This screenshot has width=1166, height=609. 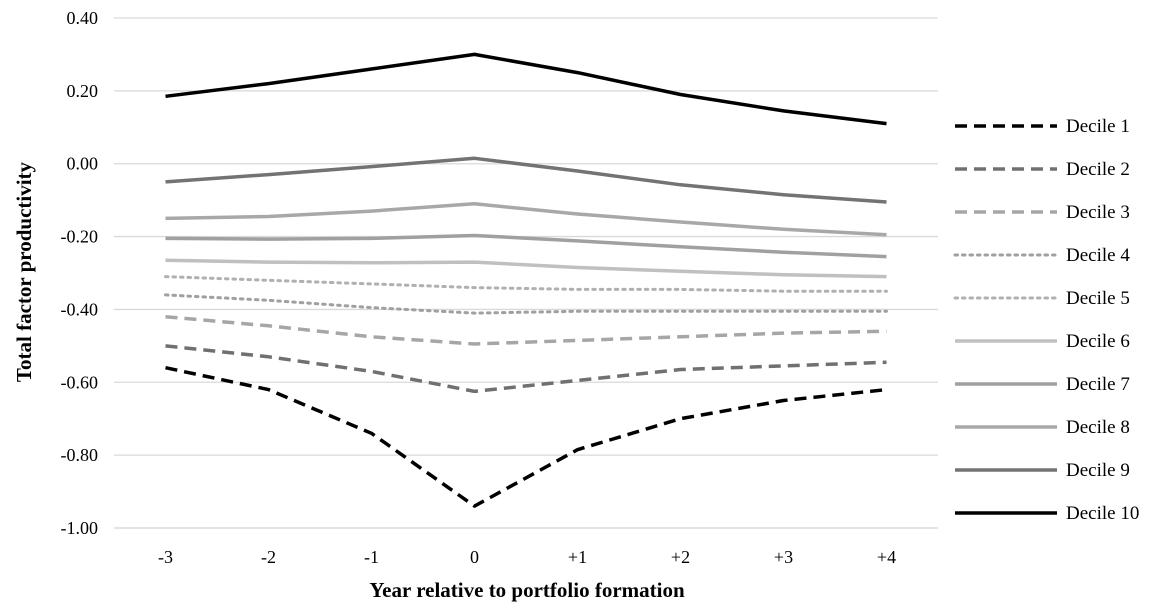 What do you see at coordinates (783, 557) in the screenshot?
I see `x-tick-label: +3` at bounding box center [783, 557].